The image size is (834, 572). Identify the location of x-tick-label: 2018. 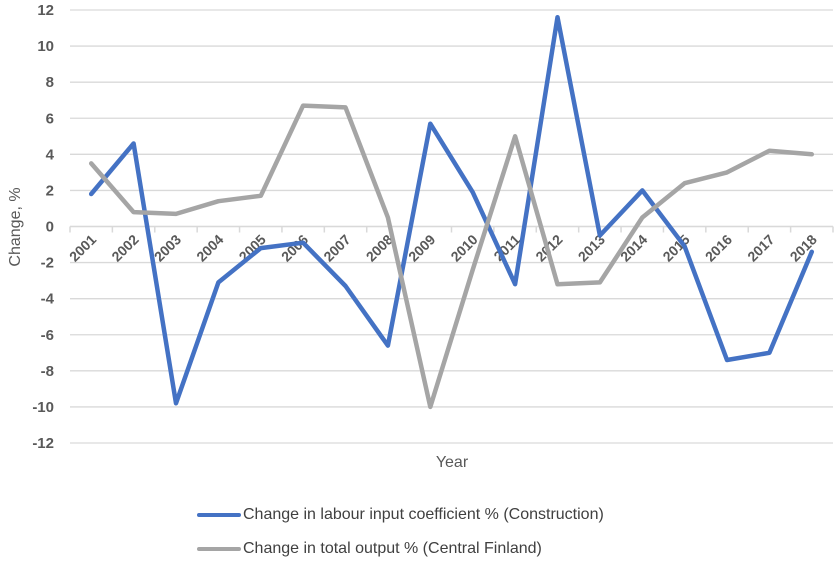
(803, 247).